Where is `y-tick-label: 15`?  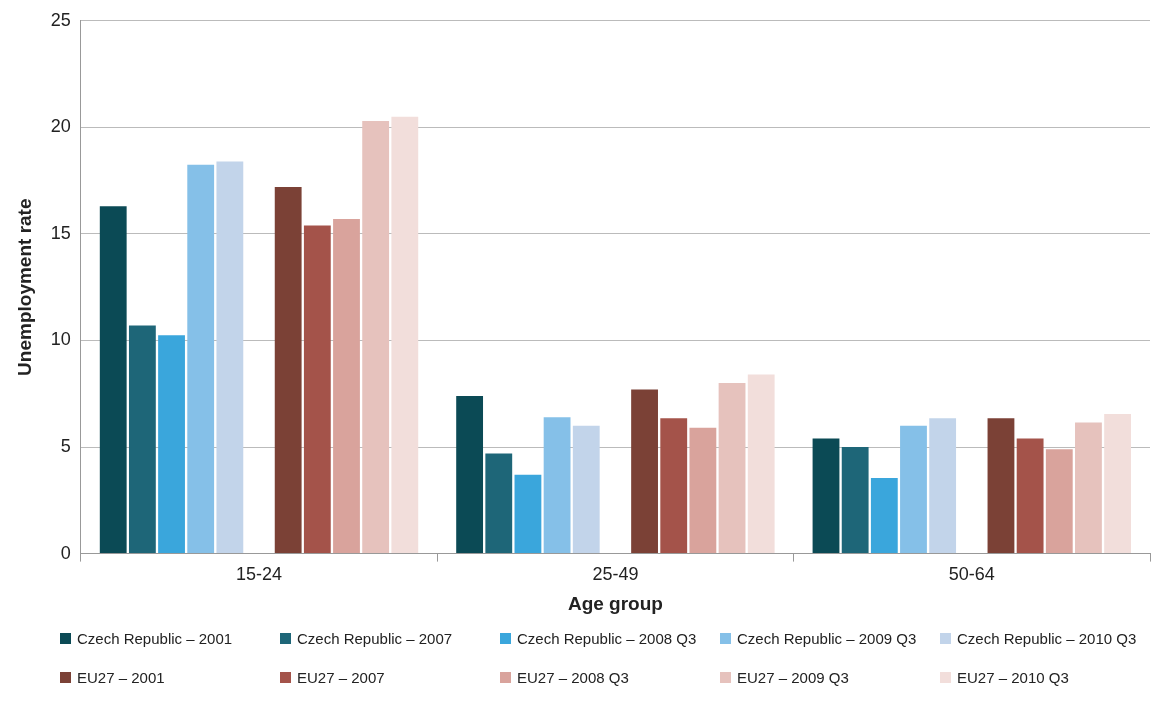
y-tick-label: 15 is located at coordinates (60, 232).